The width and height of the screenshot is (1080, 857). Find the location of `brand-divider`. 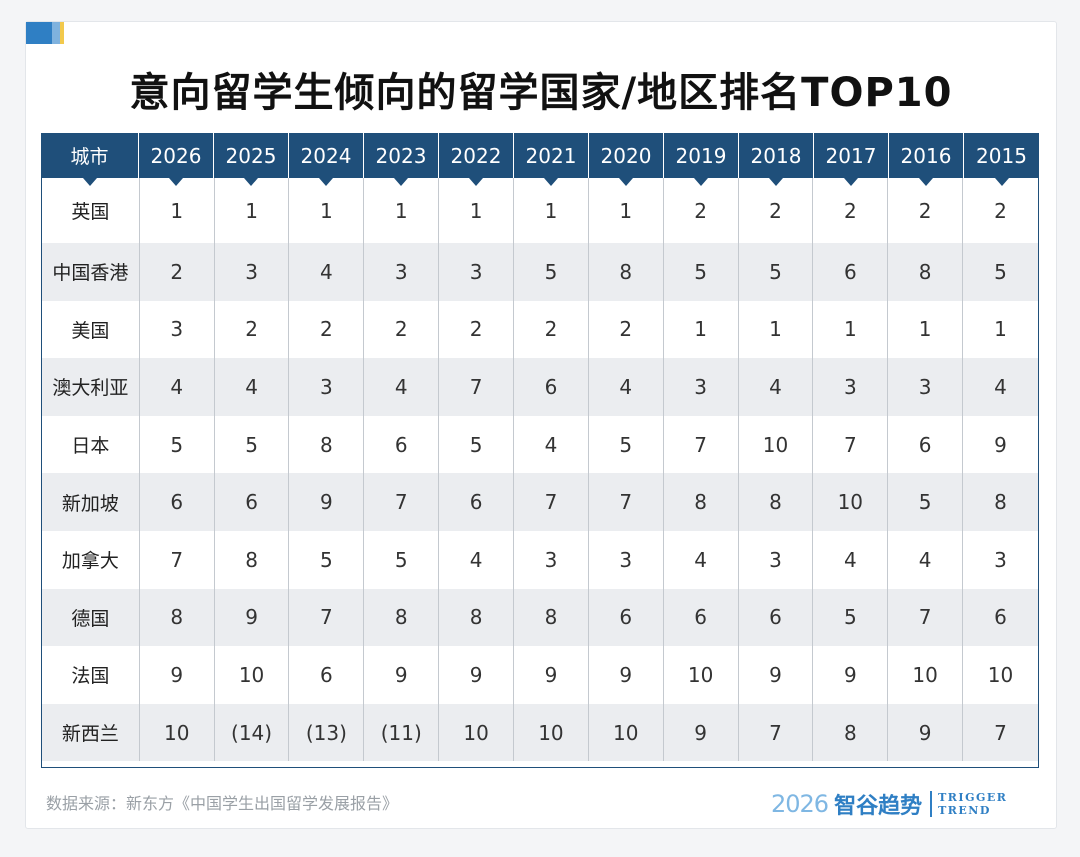

brand-divider is located at coordinates (931, 804).